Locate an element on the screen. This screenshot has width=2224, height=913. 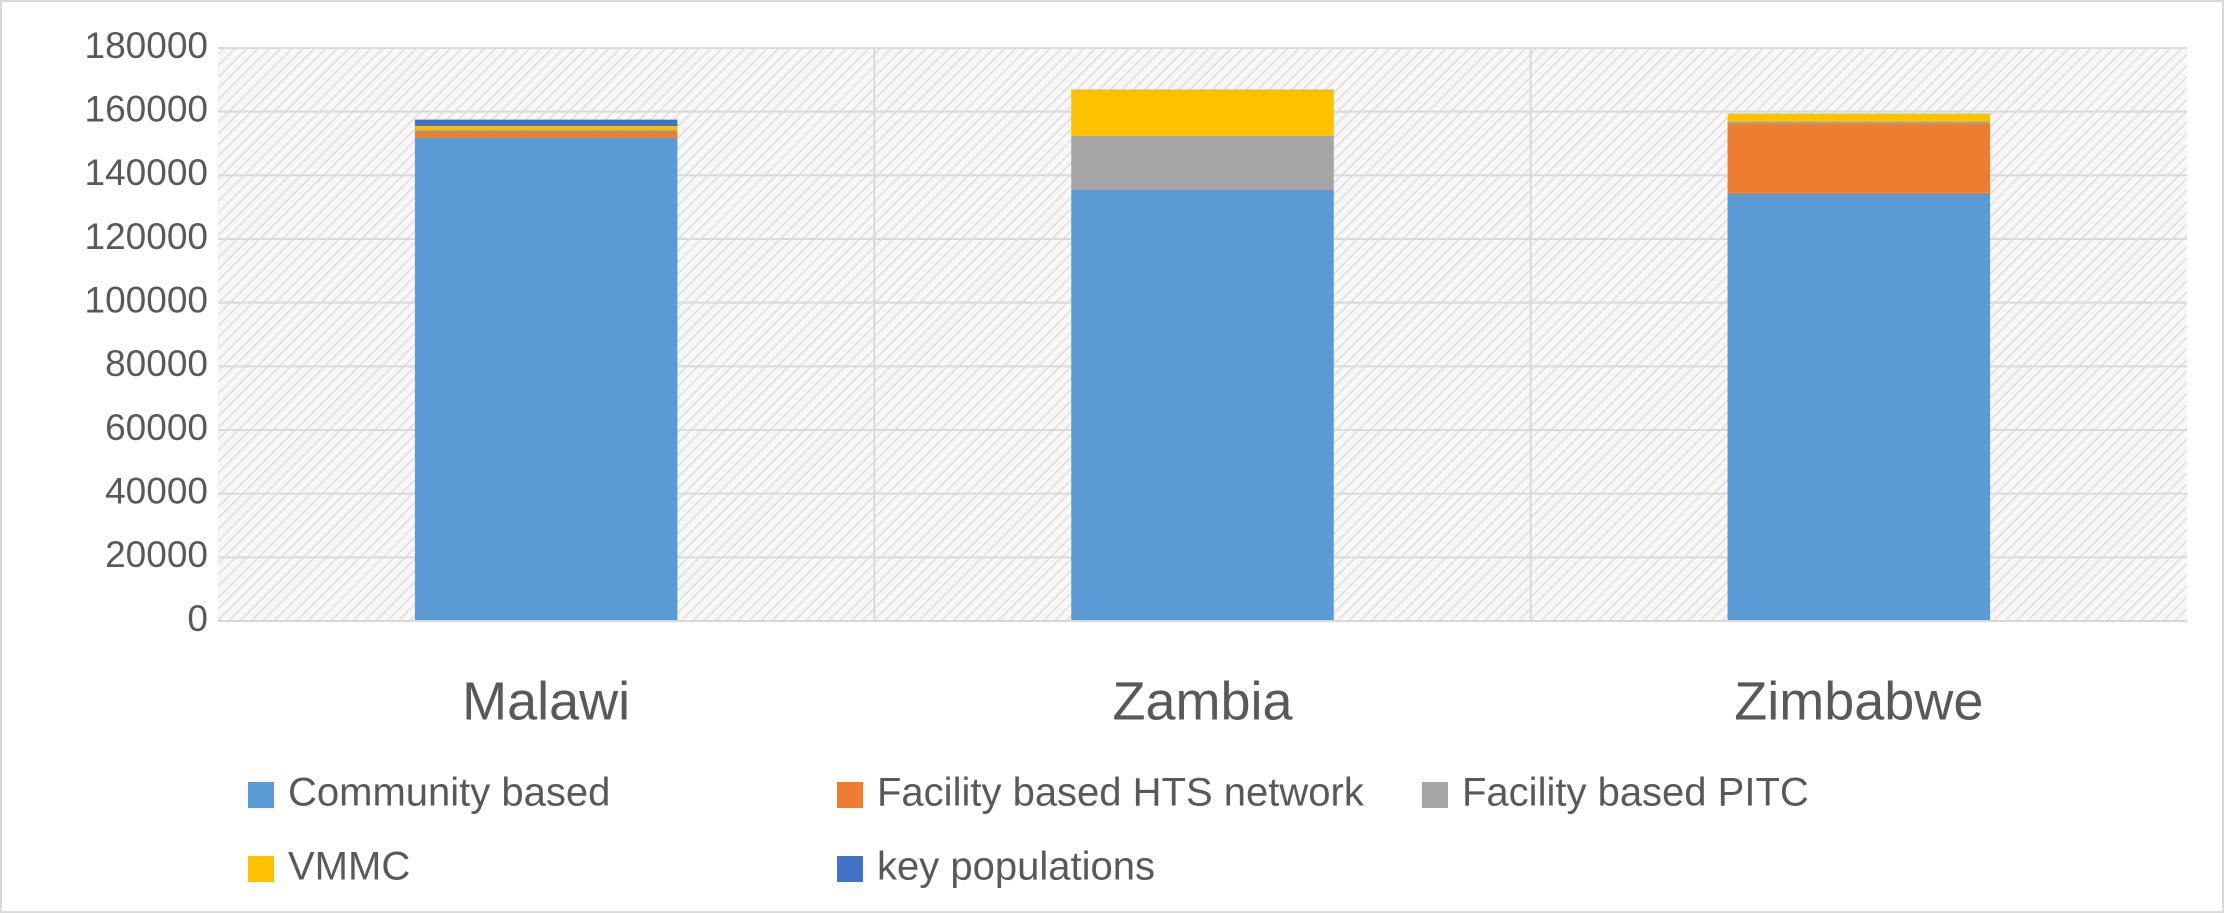
y-tick-label: 80000 is located at coordinates (156, 363).